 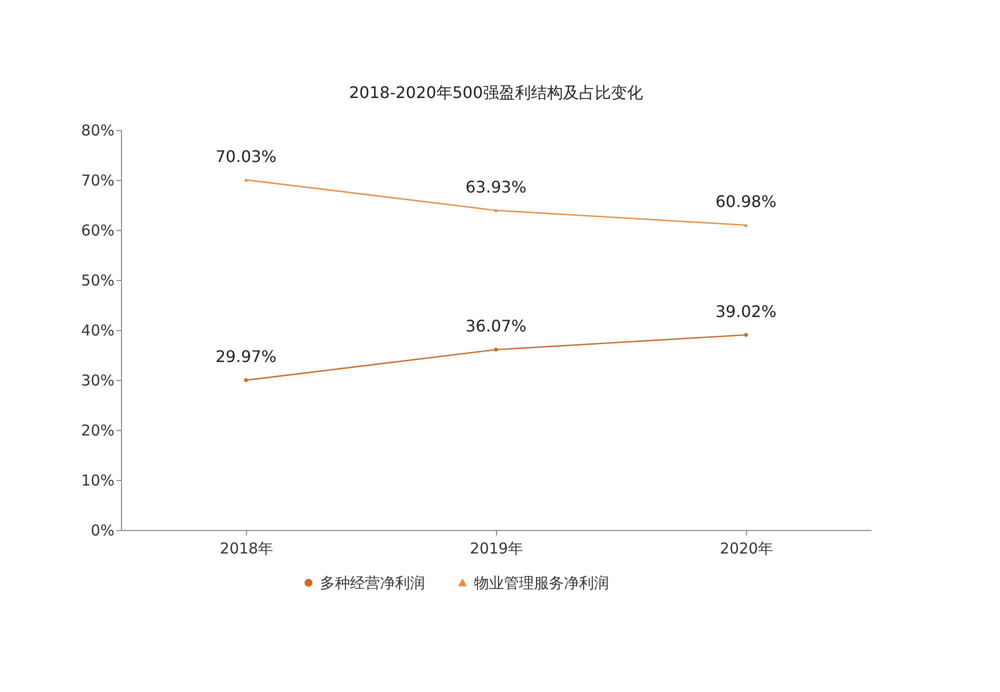 What do you see at coordinates (246, 356) in the screenshot?
I see `data-label: 29.97%` at bounding box center [246, 356].